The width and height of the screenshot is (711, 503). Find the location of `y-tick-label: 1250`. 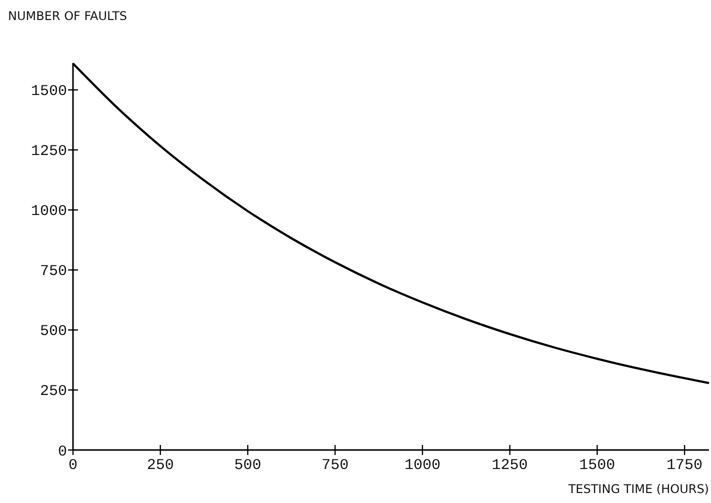

y-tick-label: 1250 is located at coordinates (48, 151).